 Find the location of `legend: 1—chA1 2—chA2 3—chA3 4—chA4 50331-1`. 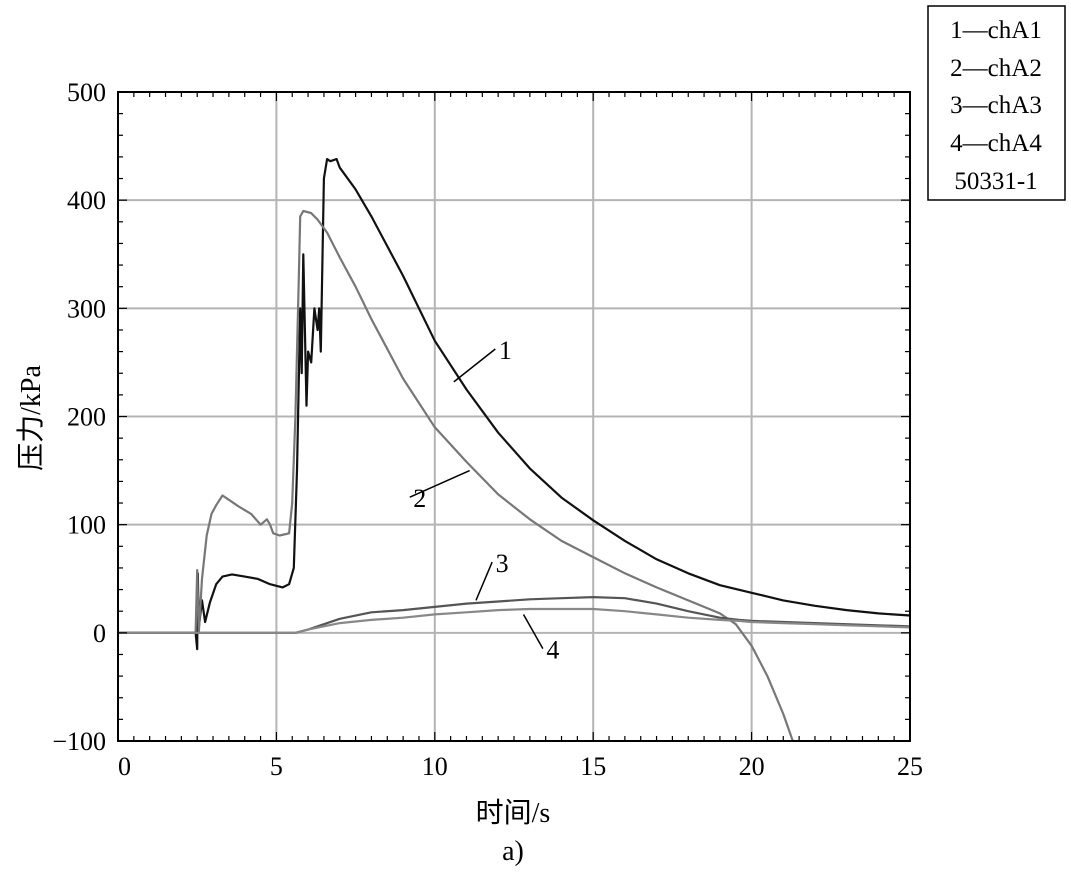

legend: 1—chA1 2—chA2 3—chA3 4—chA4 50331-1 is located at coordinates (996, 103).